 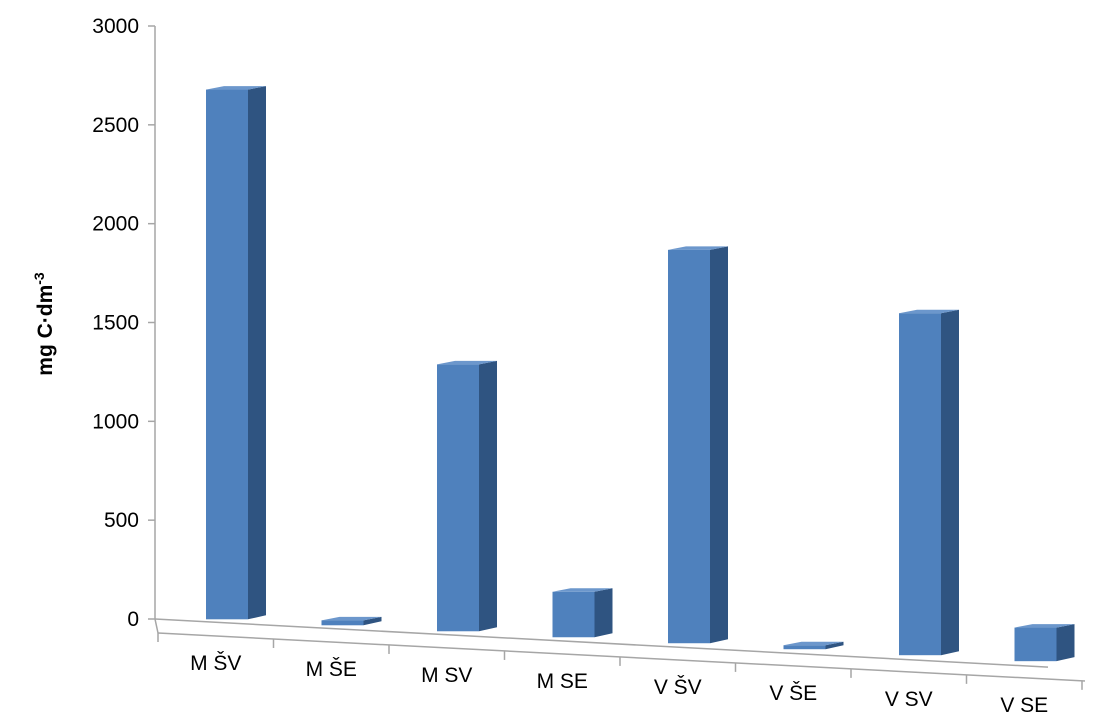 What do you see at coordinates (1024, 704) in the screenshot?
I see `x-tick-label: V SE` at bounding box center [1024, 704].